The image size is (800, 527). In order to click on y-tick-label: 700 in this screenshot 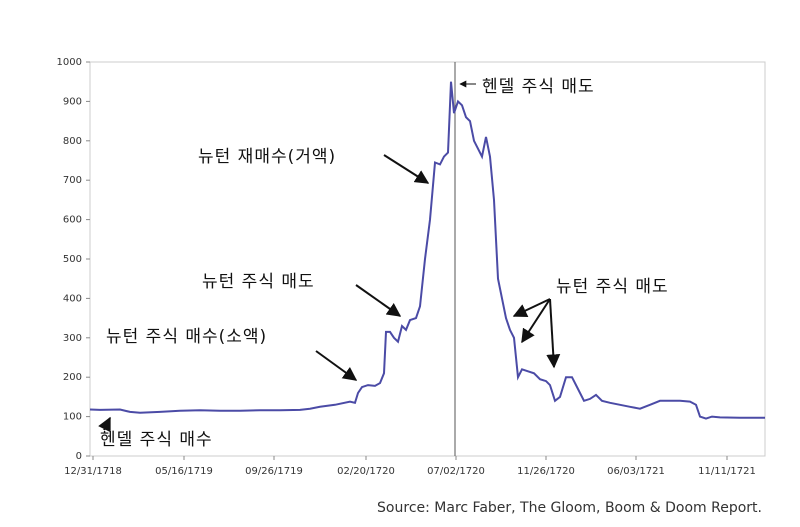, I will do `click(72, 180)`.